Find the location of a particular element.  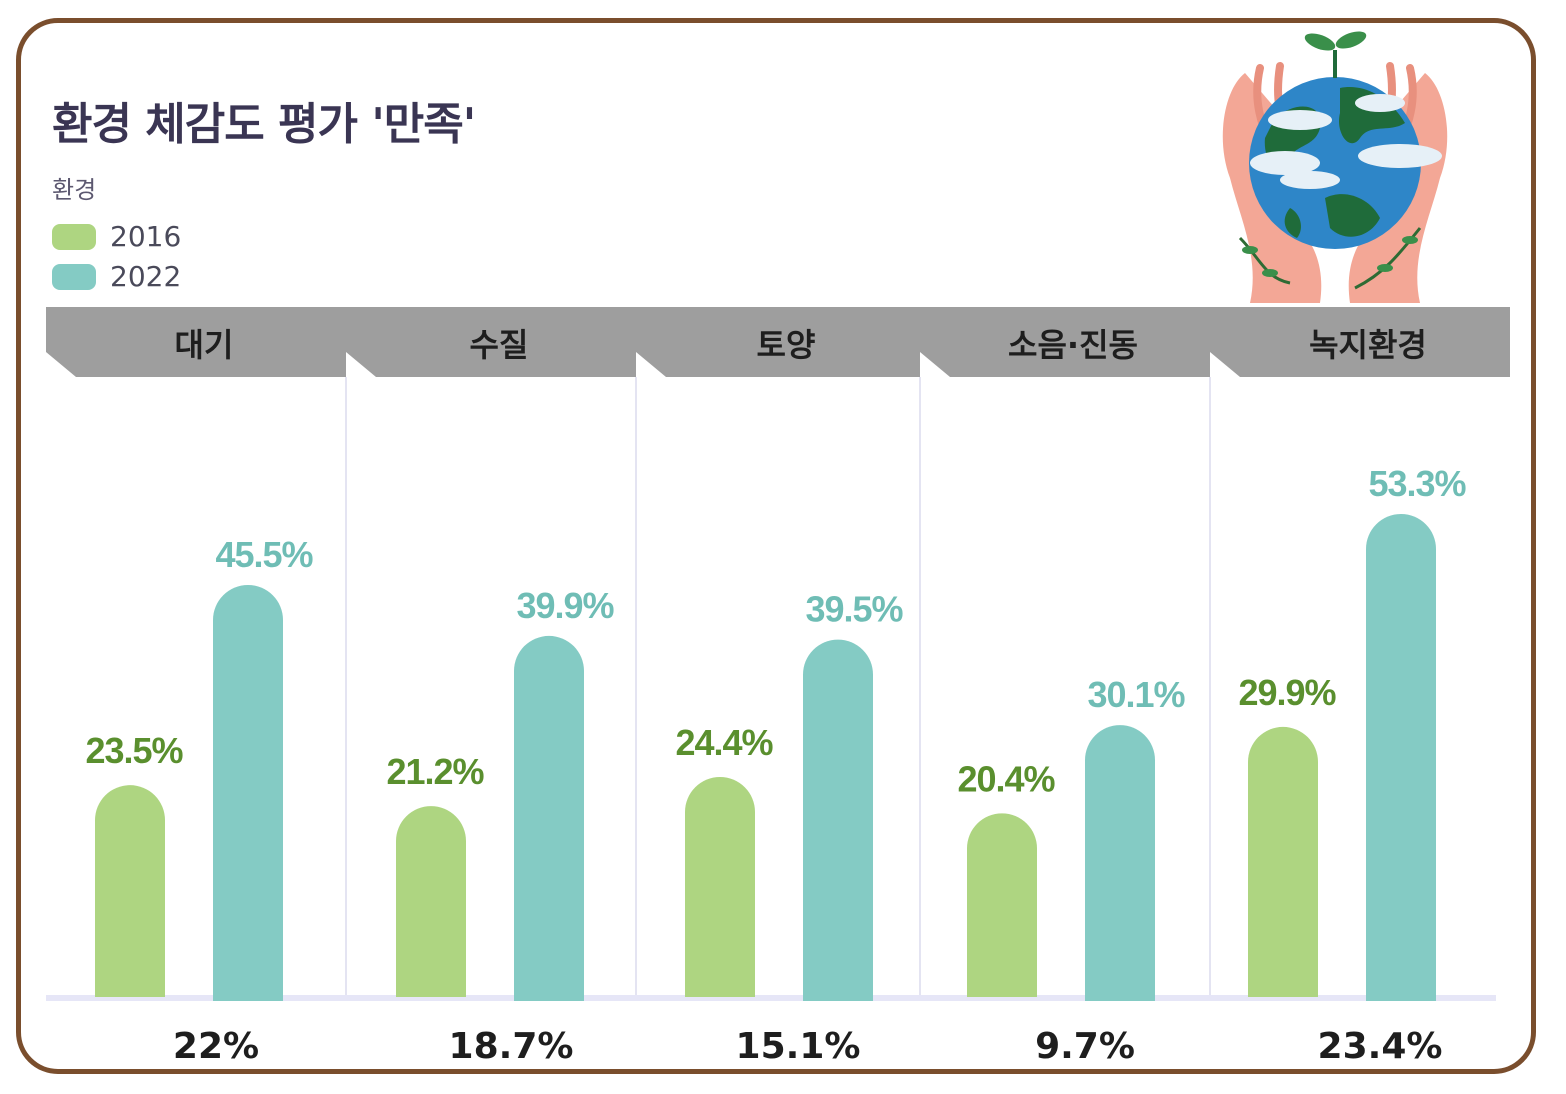

data-label-2016: 23.5% is located at coordinates (134, 750).